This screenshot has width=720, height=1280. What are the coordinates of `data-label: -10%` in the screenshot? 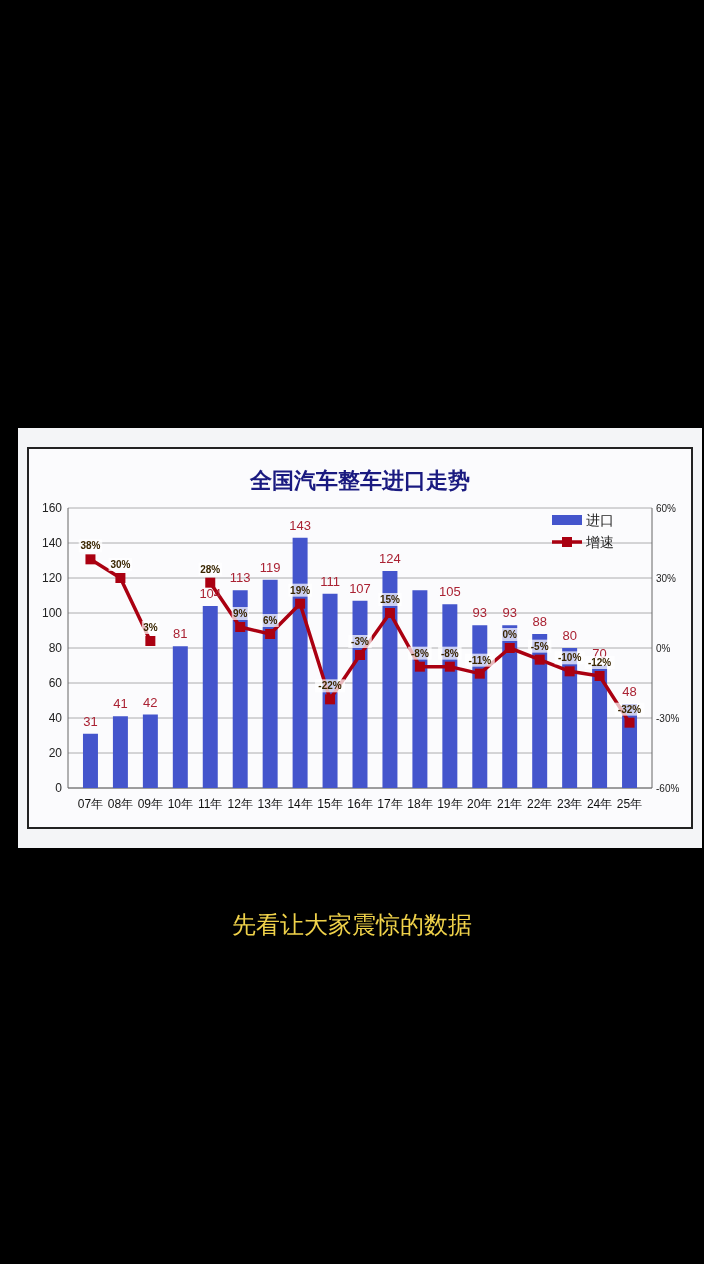 It's located at (569, 658).